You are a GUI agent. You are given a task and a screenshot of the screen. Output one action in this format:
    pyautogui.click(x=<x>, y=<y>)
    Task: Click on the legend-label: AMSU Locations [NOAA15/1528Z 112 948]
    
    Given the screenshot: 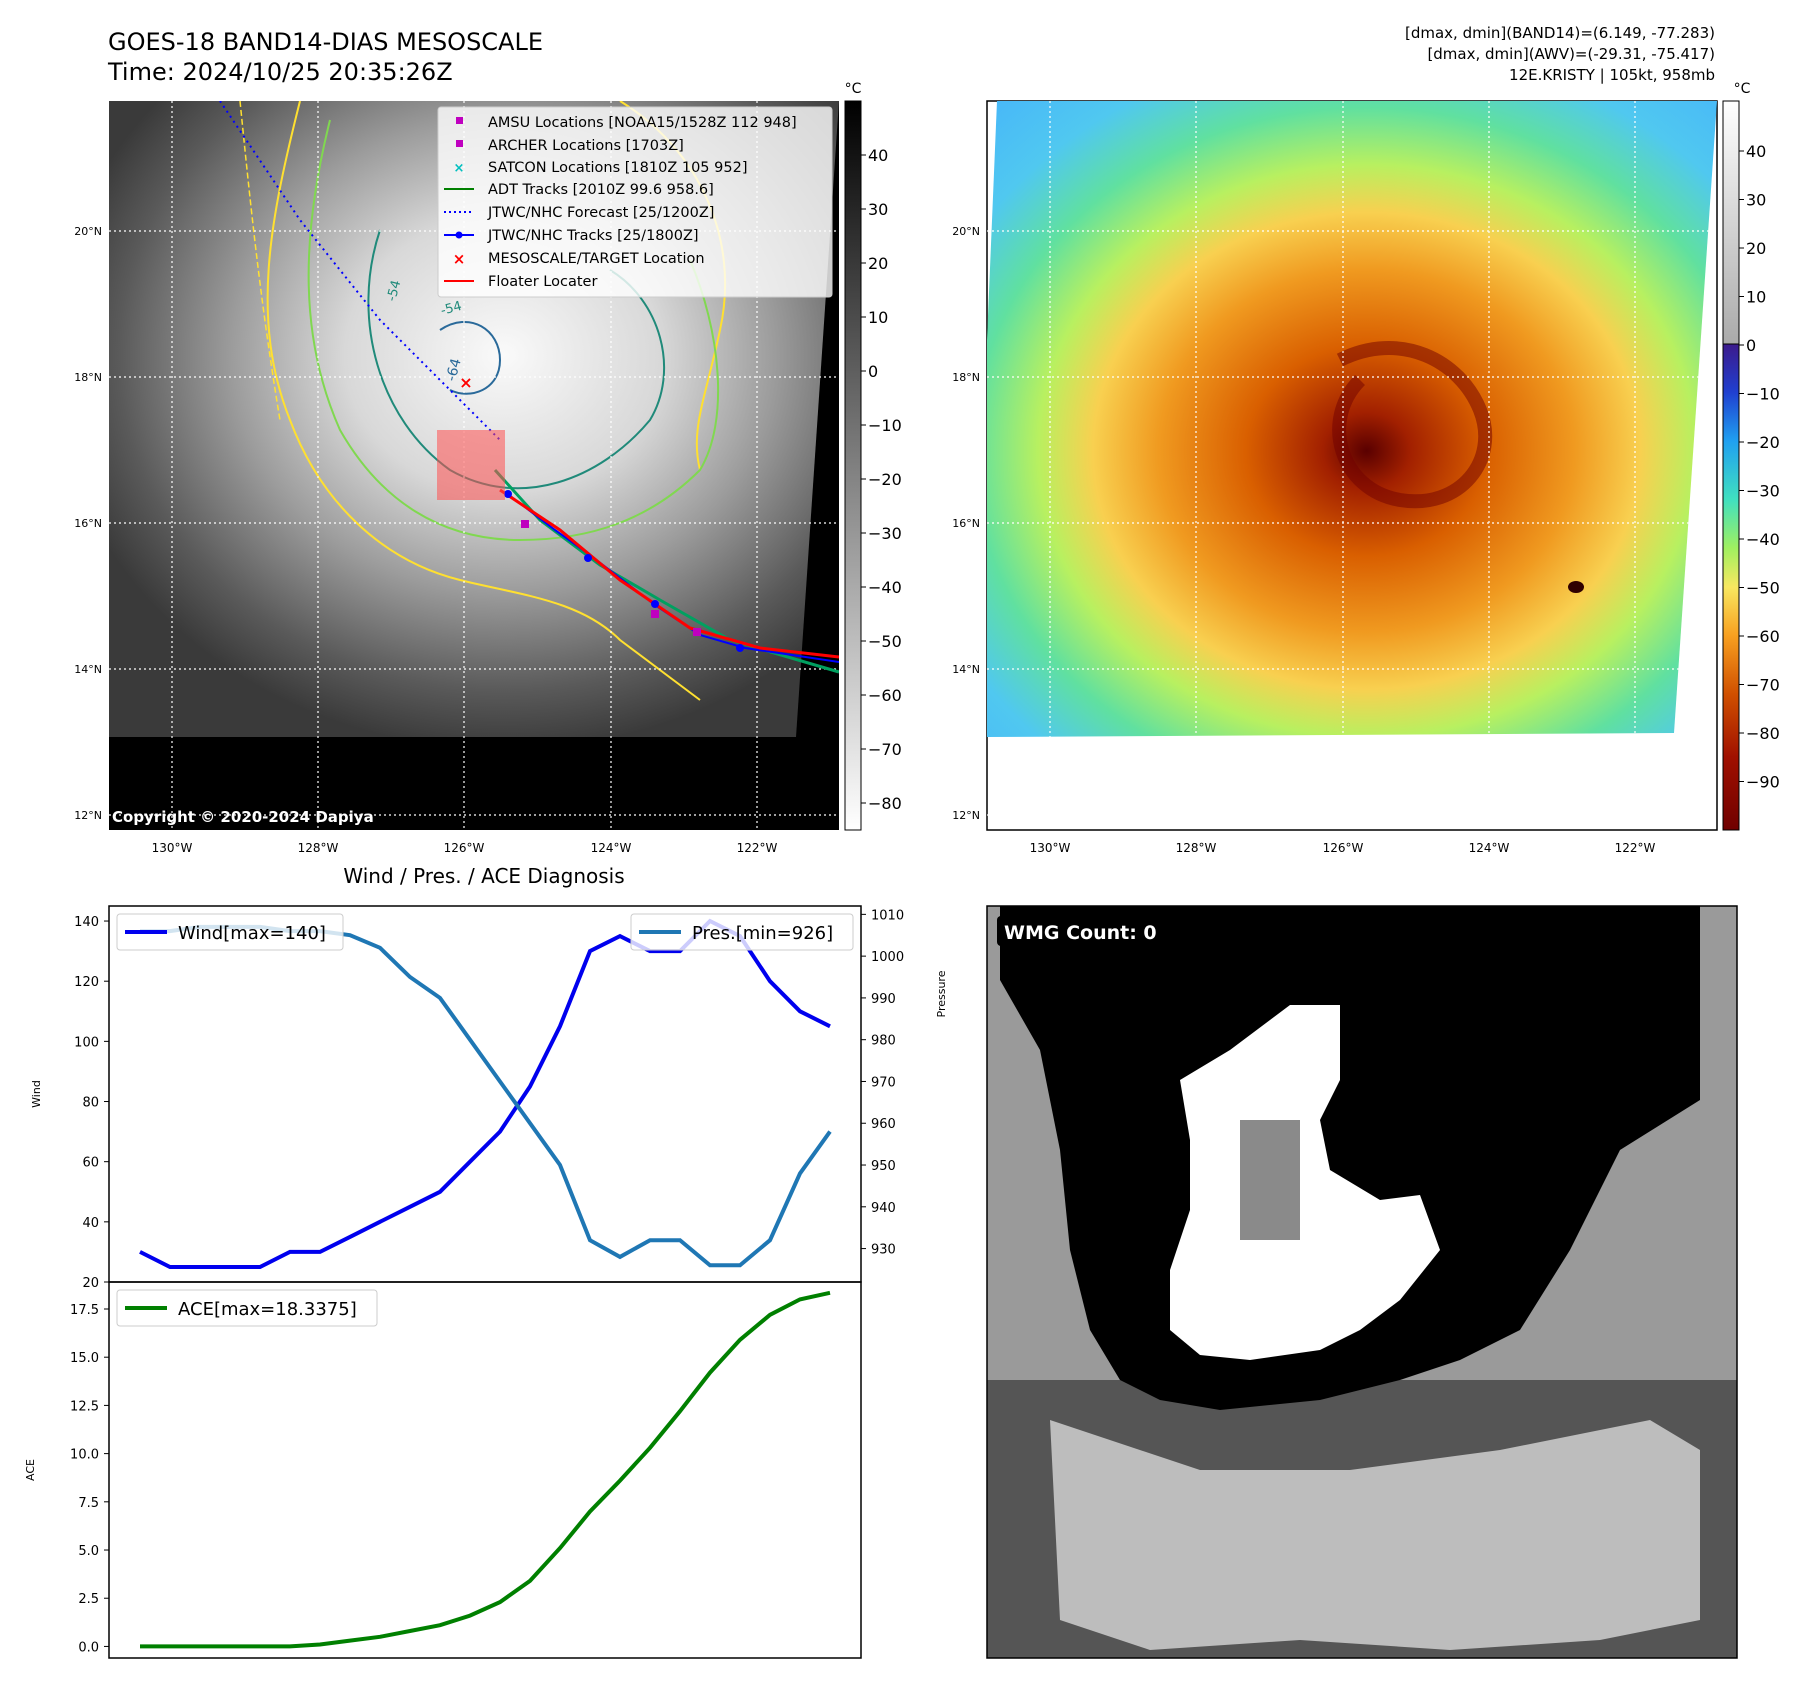 What is the action you would take?
    pyautogui.click(x=642, y=123)
    